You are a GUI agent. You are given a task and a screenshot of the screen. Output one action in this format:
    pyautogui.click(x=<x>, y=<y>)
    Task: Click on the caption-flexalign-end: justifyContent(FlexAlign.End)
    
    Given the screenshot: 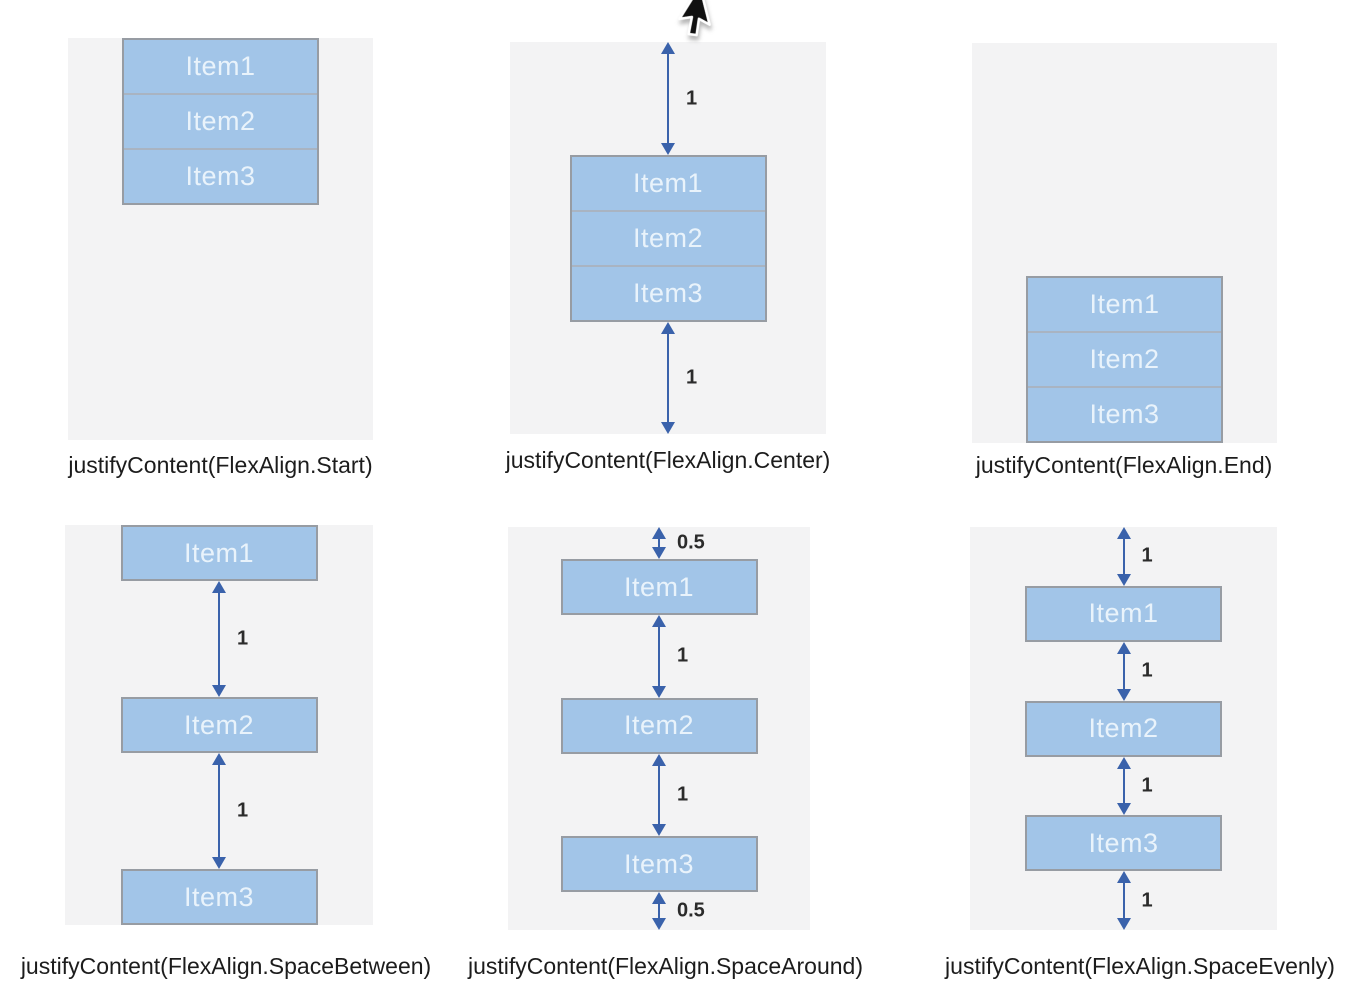 What is the action you would take?
    pyautogui.click(x=1124, y=465)
    